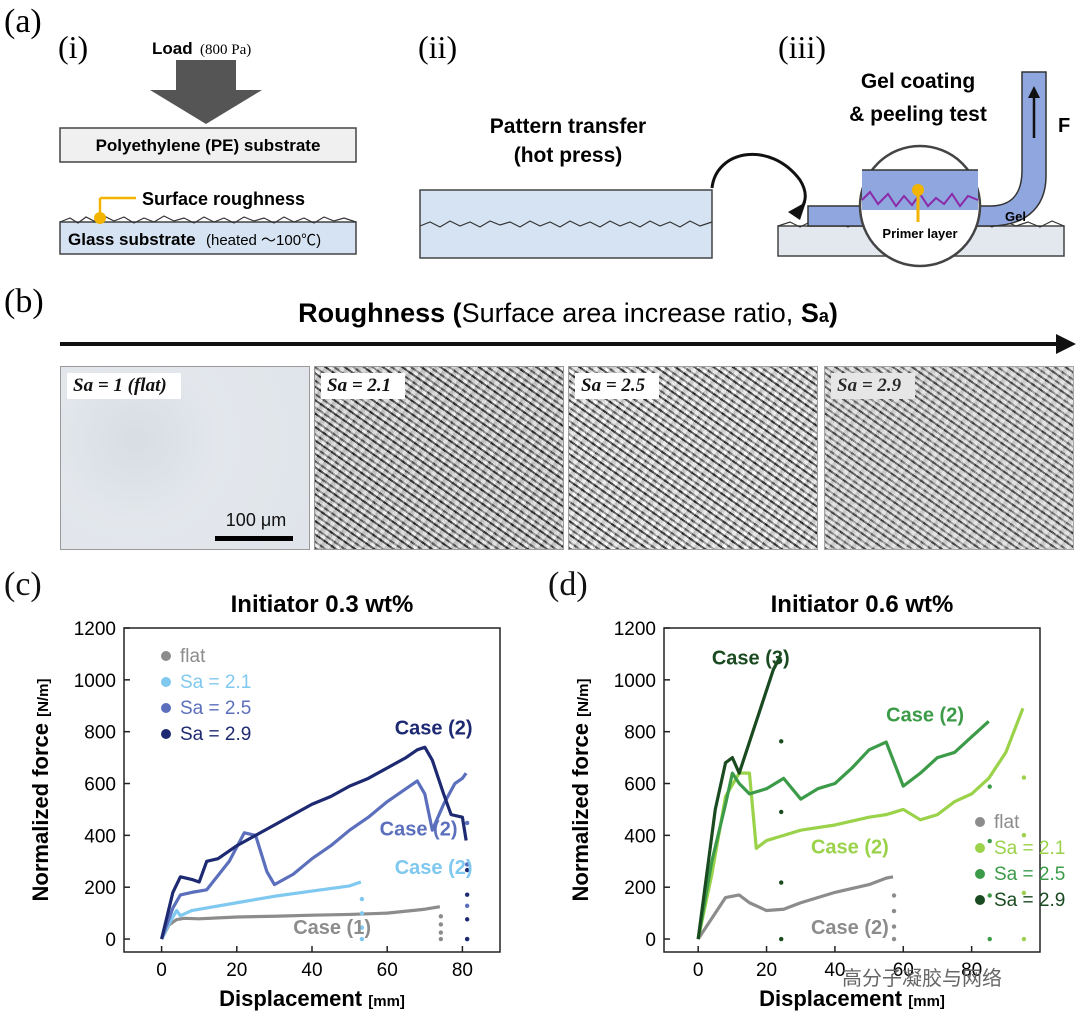 This screenshot has height=1023, width=1080. What do you see at coordinates (24, 301) in the screenshot?
I see `panel-b-label: (b)` at bounding box center [24, 301].